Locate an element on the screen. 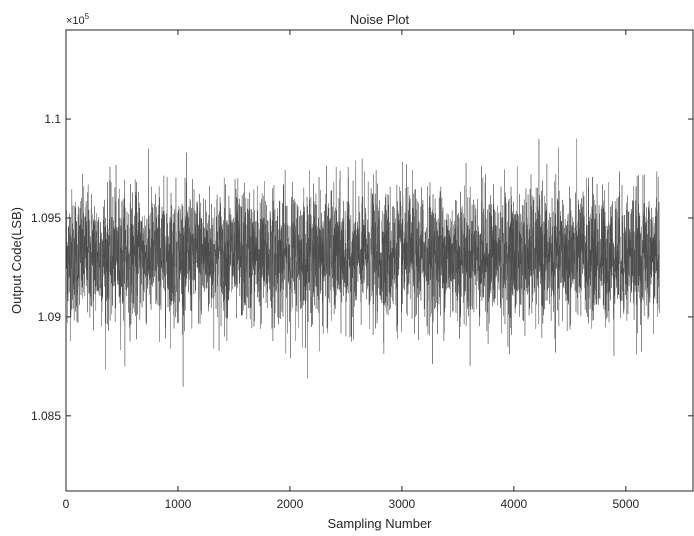 The height and width of the screenshot is (536, 694). x-tick-label: 2000 is located at coordinates (290, 504).